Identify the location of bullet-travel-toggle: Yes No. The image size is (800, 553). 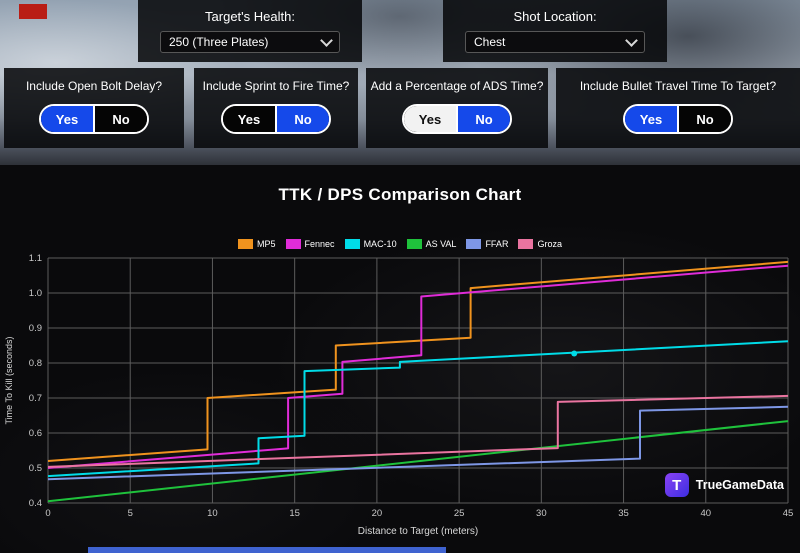
(678, 119).